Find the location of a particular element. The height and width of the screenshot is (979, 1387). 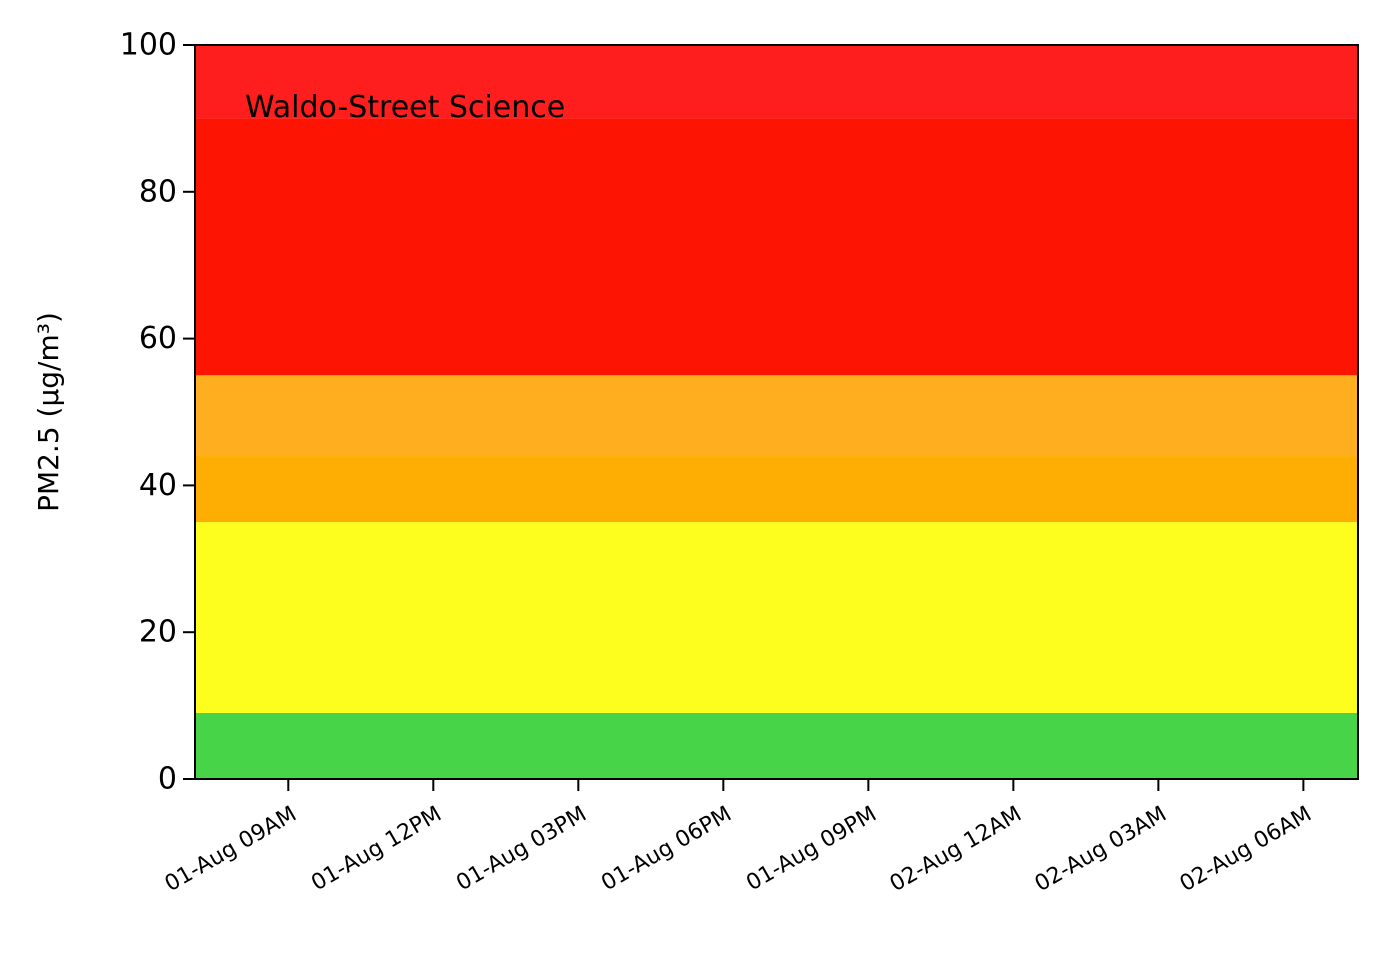

x-tick-label: 02-Aug 06AM is located at coordinates (1246, 849).